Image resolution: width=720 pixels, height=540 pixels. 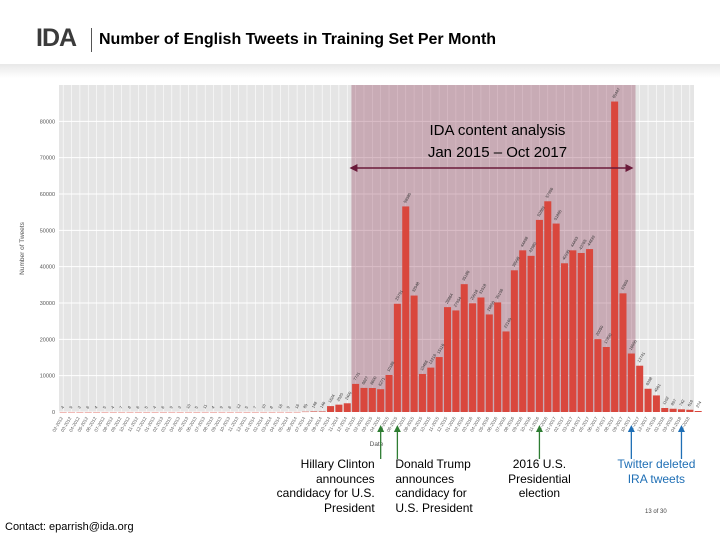 I want to click on value-label: 42980, so click(x=533, y=247).